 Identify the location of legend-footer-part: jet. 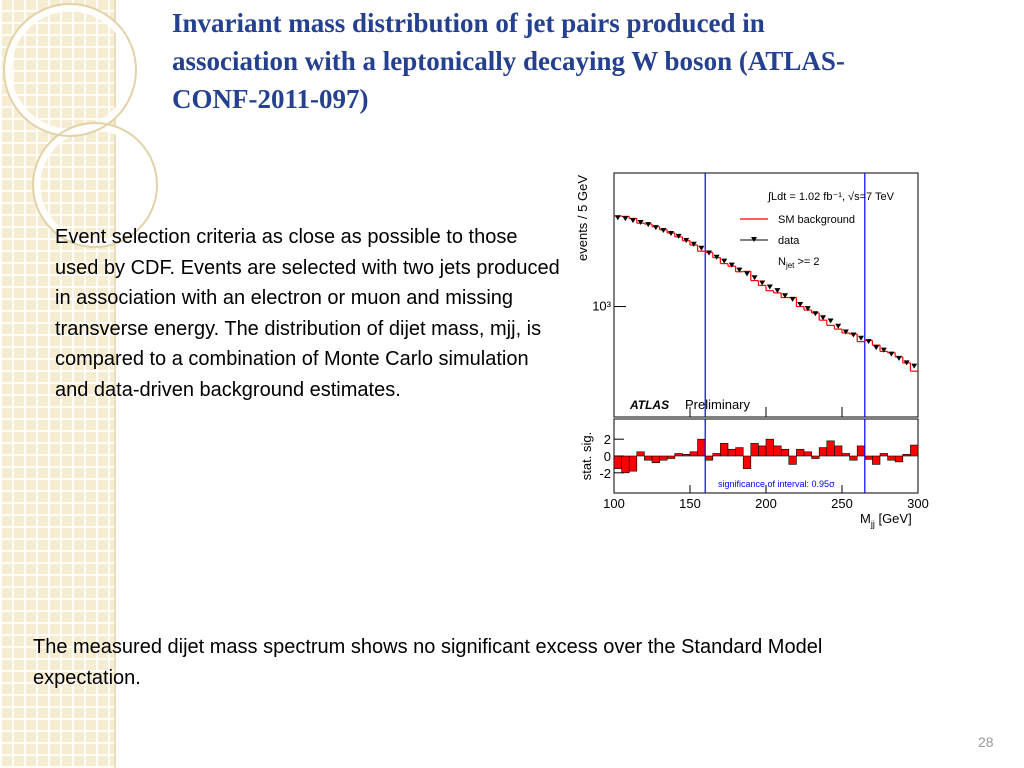
(790, 265).